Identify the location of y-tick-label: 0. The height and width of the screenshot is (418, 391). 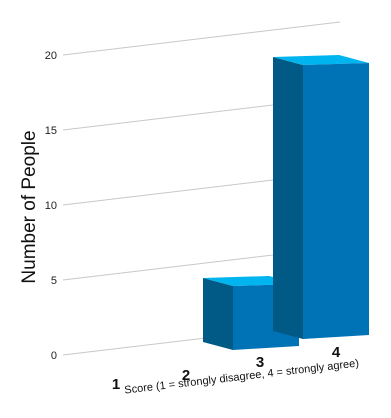
(54, 356).